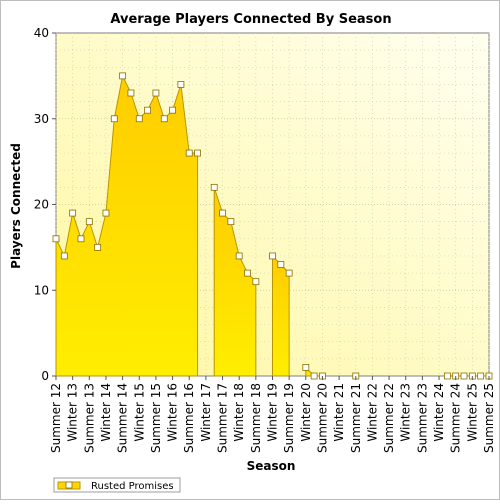  What do you see at coordinates (41, 33) in the screenshot?
I see `y-tick-label: 40` at bounding box center [41, 33].